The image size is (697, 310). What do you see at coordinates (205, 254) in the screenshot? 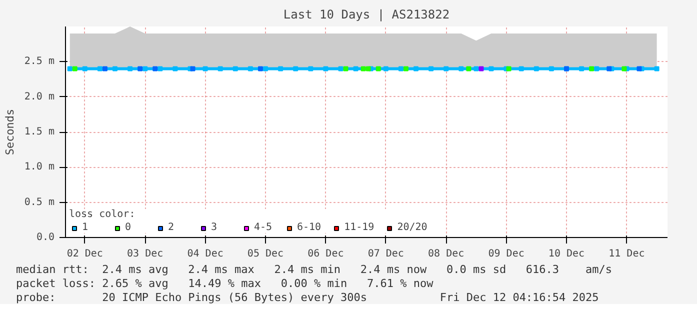
I see `x-tick-label: 04 Dec` at bounding box center [205, 254].